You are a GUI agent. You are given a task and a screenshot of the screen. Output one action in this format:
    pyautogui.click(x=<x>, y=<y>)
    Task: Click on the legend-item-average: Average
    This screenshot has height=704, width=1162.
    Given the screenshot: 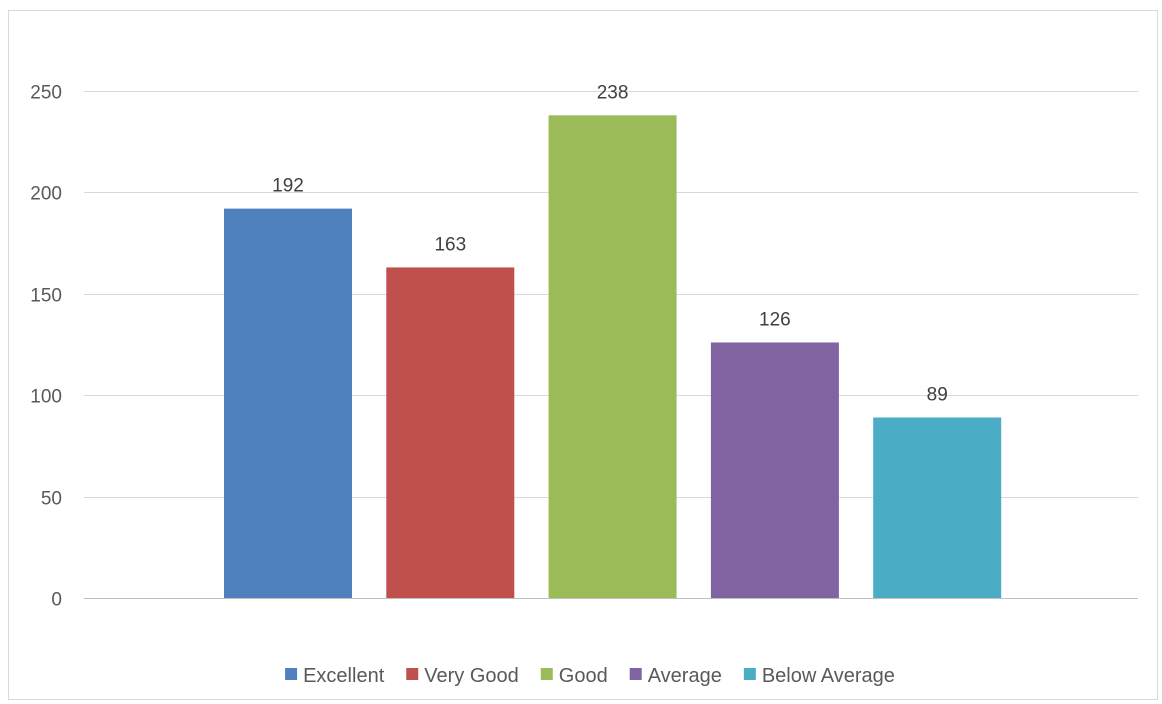 What is the action you would take?
    pyautogui.click(x=675, y=676)
    